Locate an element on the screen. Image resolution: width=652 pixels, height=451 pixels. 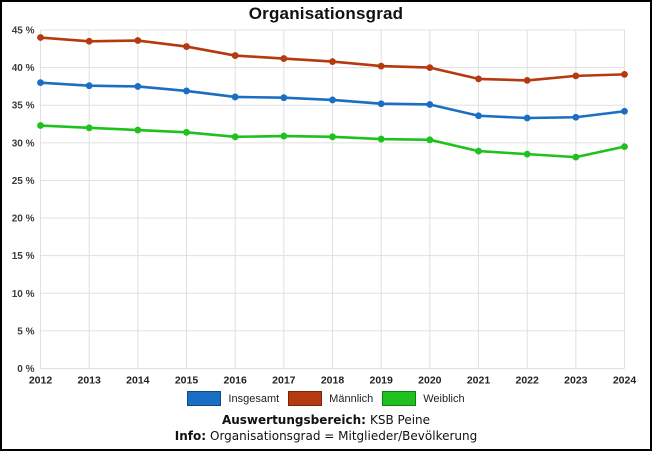
x-axis-tick-label: 2024 is located at coordinates (625, 381).